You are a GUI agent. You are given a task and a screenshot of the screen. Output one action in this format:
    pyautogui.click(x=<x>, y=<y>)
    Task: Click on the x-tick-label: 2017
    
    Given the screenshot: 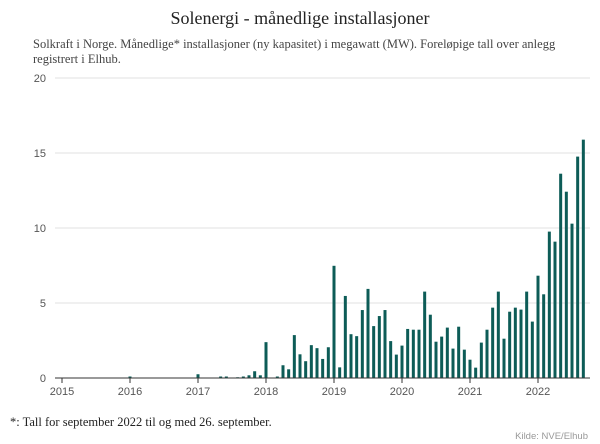 What is the action you would take?
    pyautogui.click(x=198, y=392)
    